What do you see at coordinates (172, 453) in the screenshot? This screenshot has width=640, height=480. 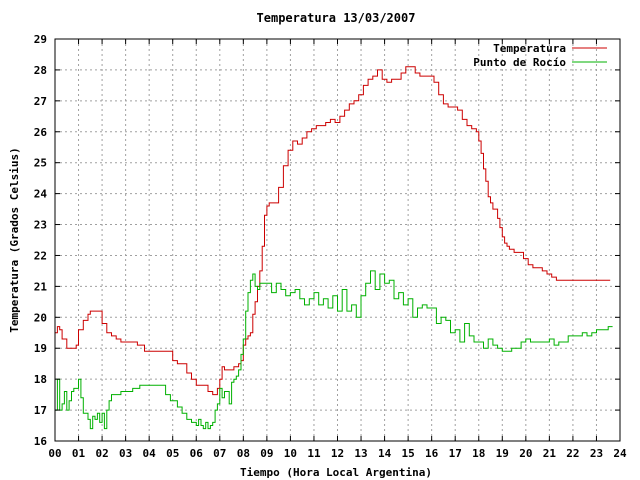 I see `x-tick-label: 05` at bounding box center [172, 453].